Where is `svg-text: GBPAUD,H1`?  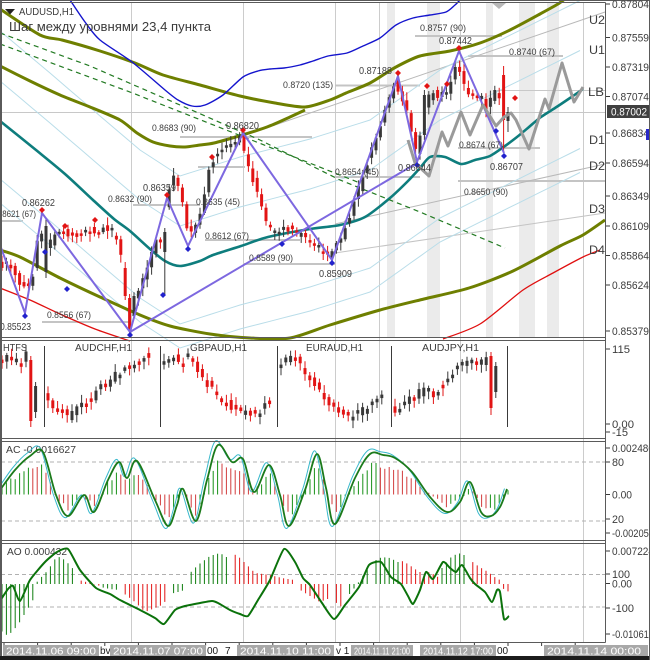 svg-text: GBPAUD,H1 is located at coordinates (218, 348).